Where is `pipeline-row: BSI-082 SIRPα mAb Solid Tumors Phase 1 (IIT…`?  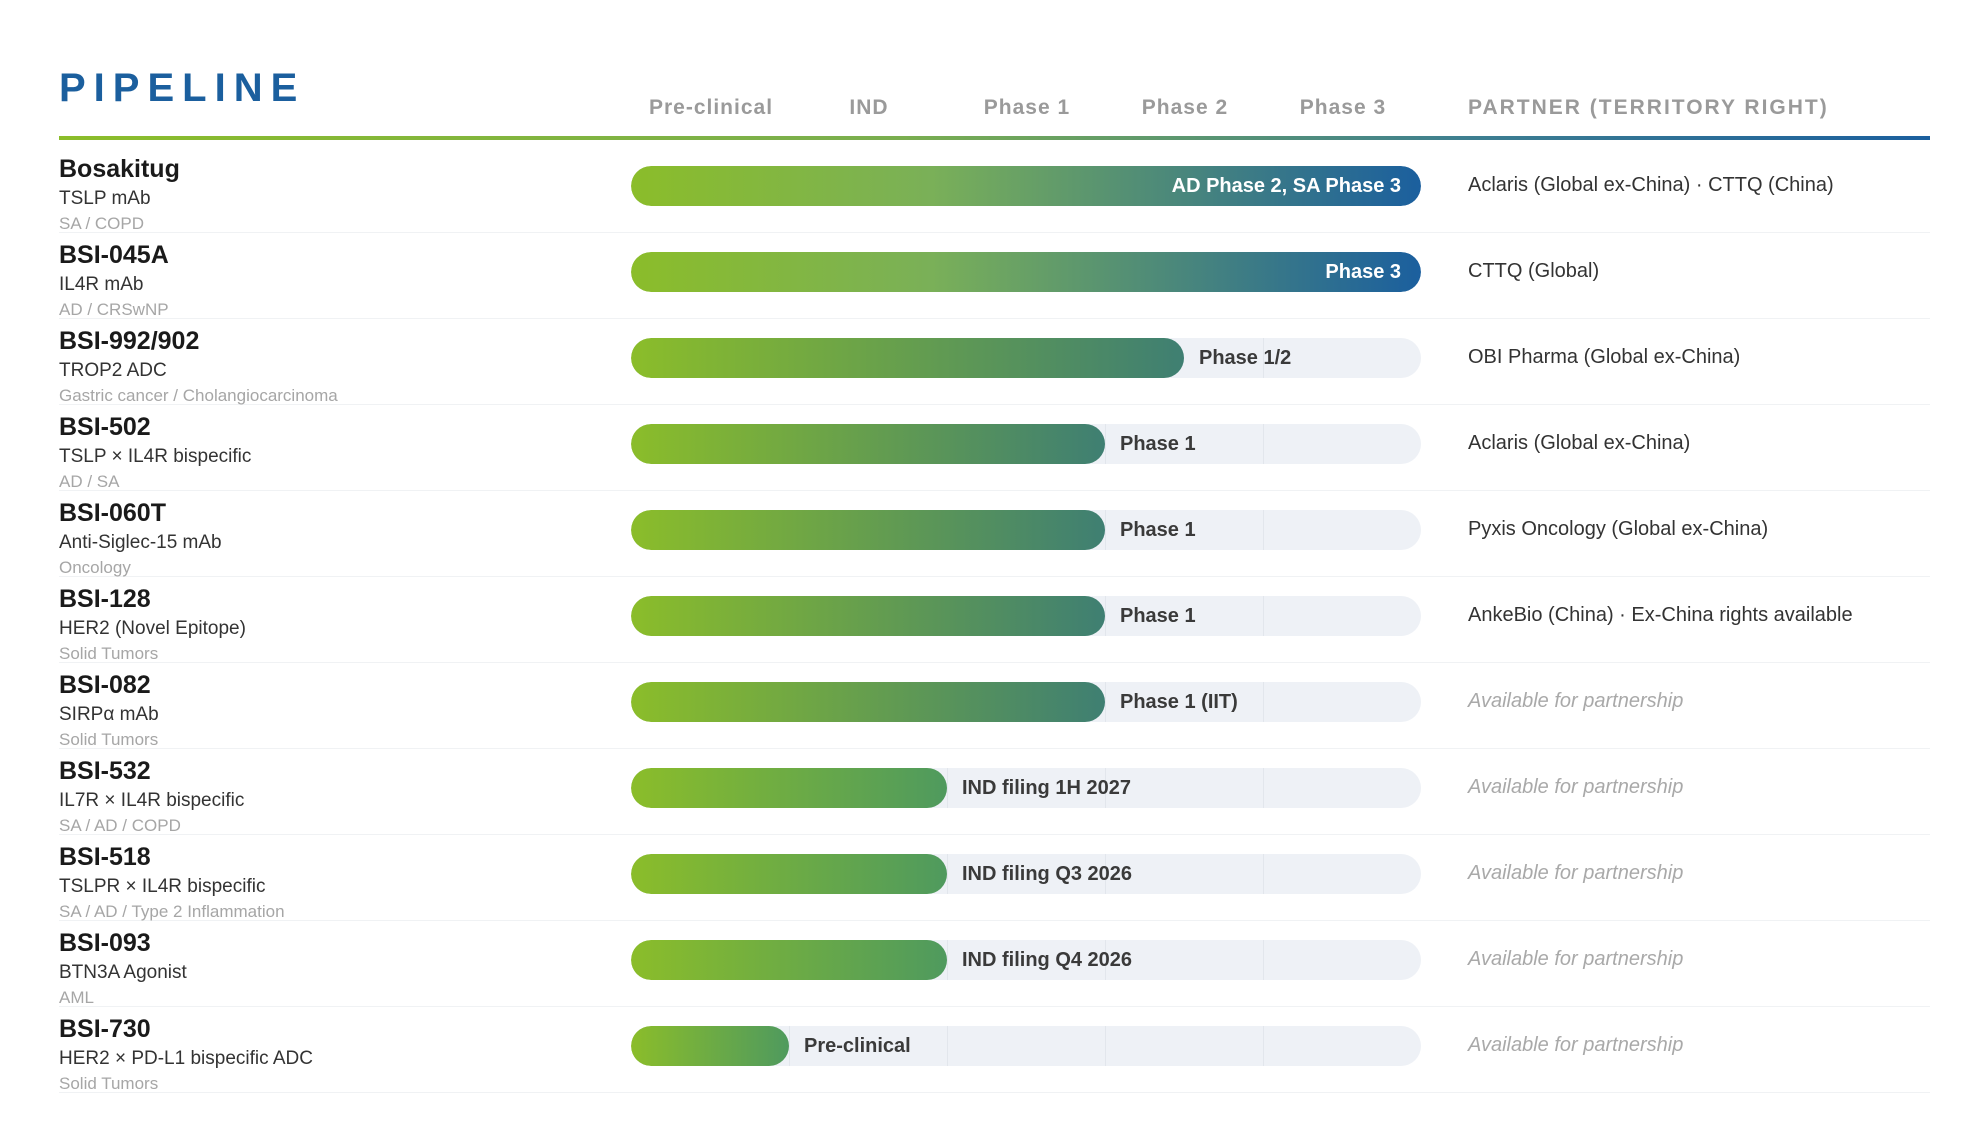 pipeline-row: BSI-082 SIRPα mAb Solid Tumors Phase 1 (IIT… is located at coordinates (994, 705).